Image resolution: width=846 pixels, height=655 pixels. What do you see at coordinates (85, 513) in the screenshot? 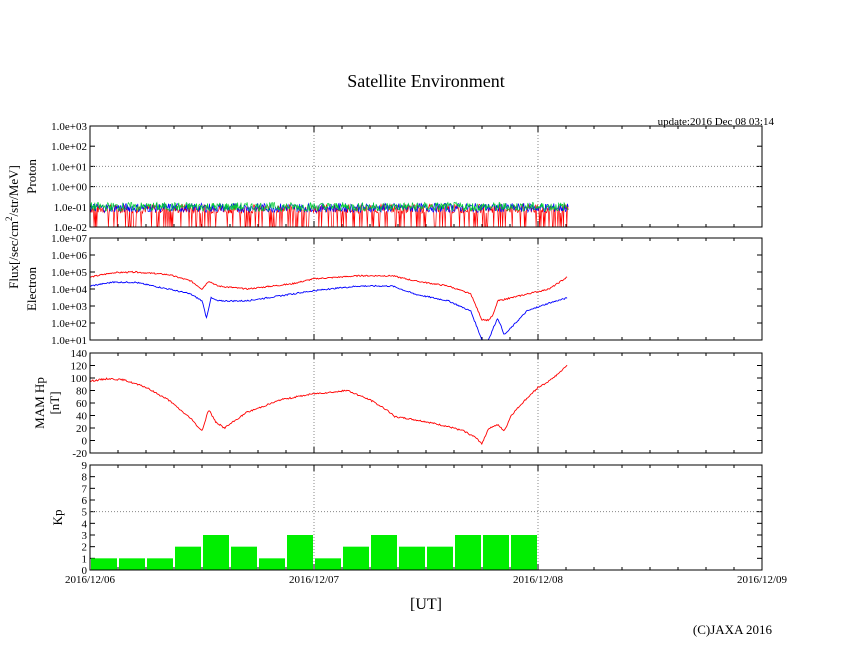
I see `y-tick-label: 5` at bounding box center [85, 513].